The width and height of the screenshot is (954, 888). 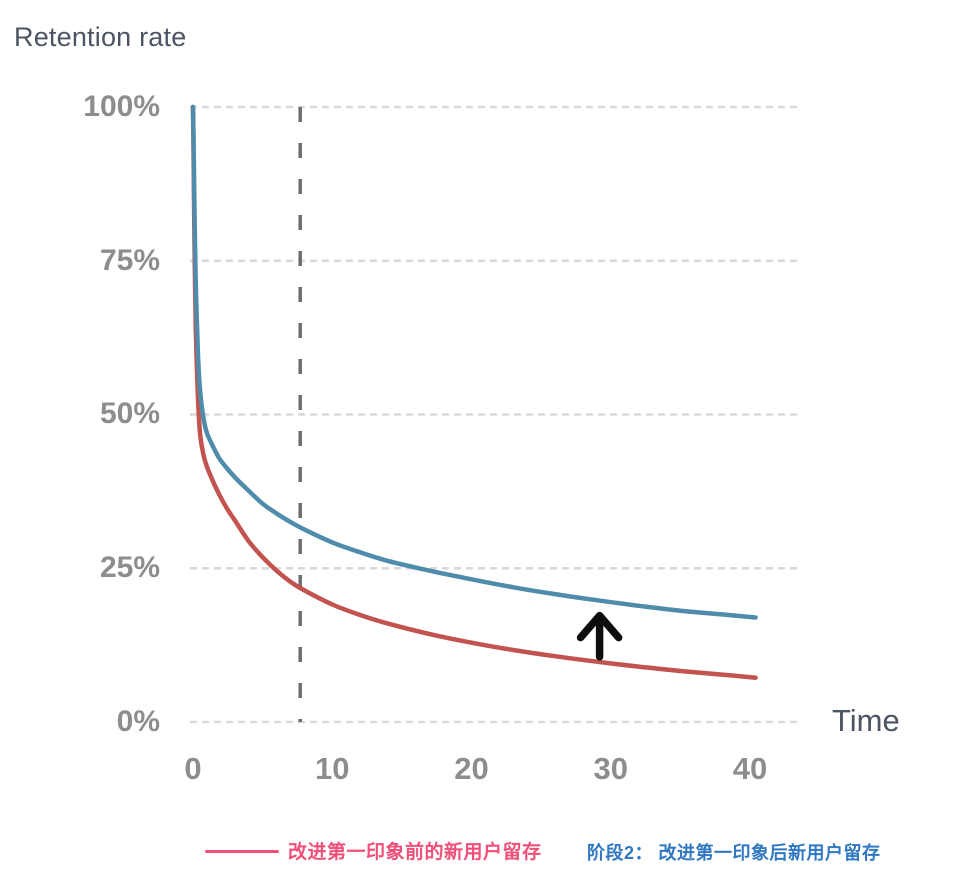 I want to click on y-tick-label-25: 25%, so click(x=129, y=567).